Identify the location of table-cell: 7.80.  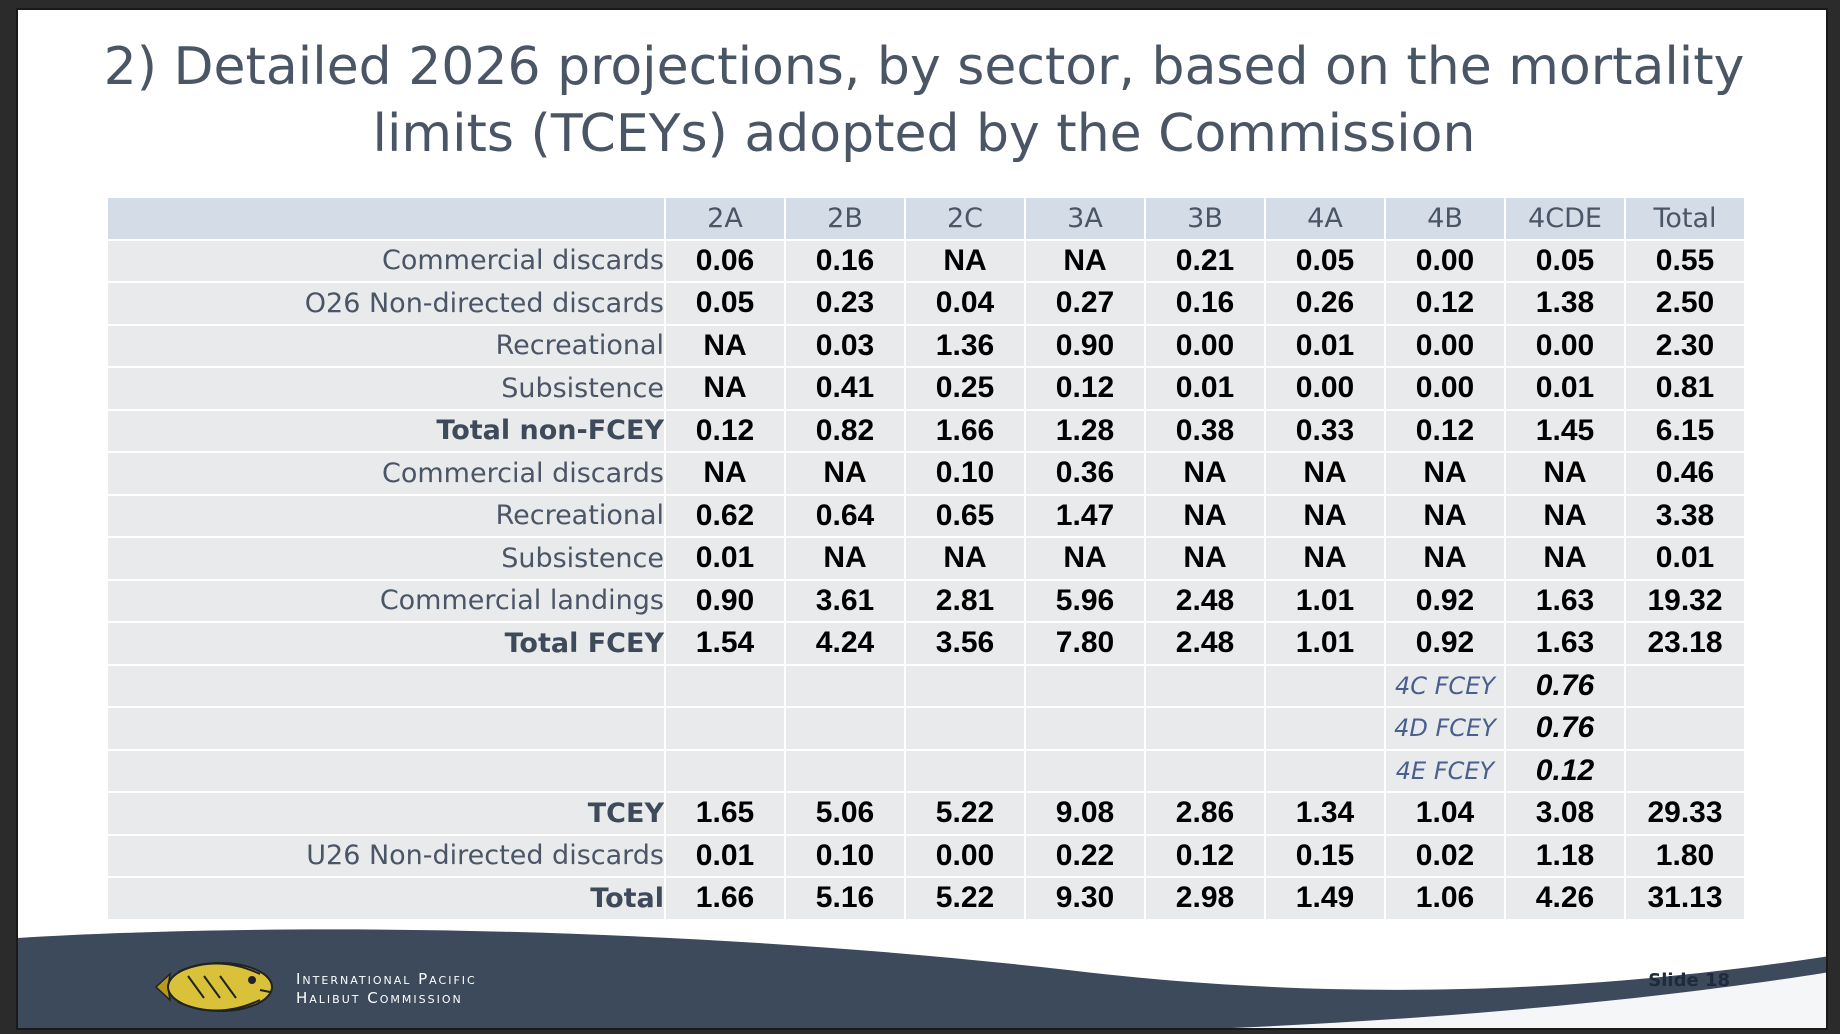
(1085, 643).